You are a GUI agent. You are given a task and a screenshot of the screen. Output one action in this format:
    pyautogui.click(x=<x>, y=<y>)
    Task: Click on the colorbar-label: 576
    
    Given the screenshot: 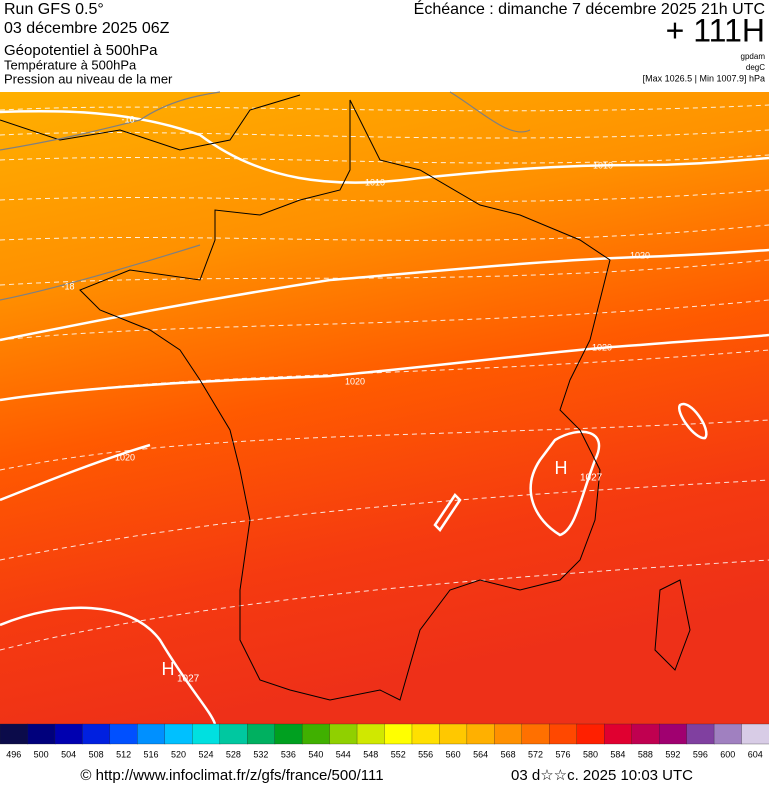 What is the action you would take?
    pyautogui.click(x=563, y=754)
    